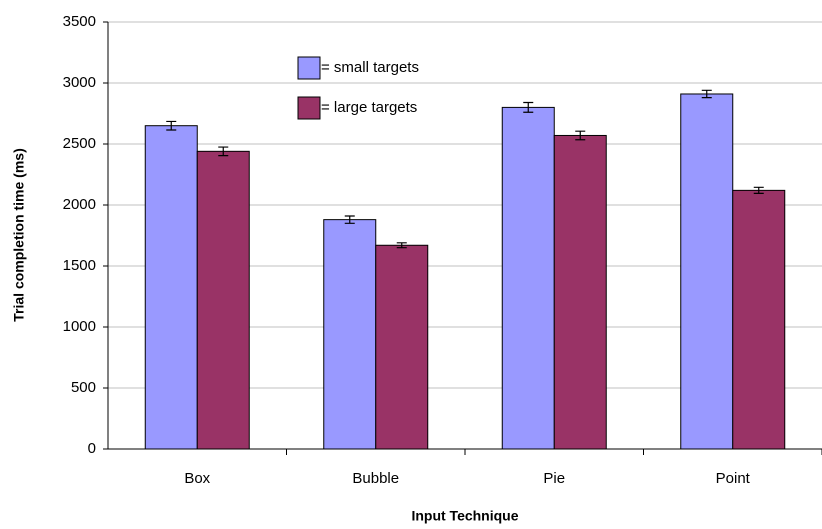  What do you see at coordinates (19, 234) in the screenshot?
I see `y-axis-label: Trial completion time (ms)` at bounding box center [19, 234].